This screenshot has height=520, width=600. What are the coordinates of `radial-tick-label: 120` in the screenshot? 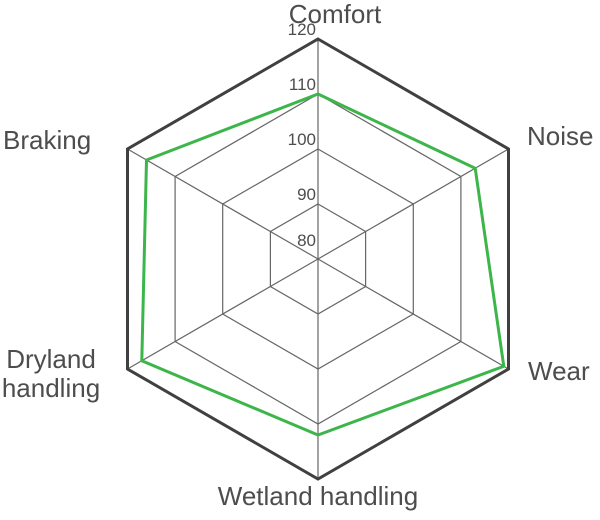 It's located at (302, 29).